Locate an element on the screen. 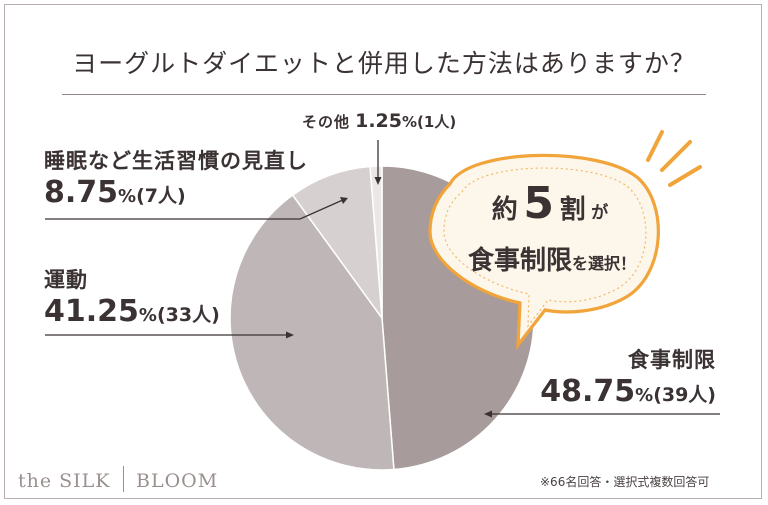 The width and height of the screenshot is (768, 505). footnote: ※66名回答・選択式複数回答可 is located at coordinates (625, 482).